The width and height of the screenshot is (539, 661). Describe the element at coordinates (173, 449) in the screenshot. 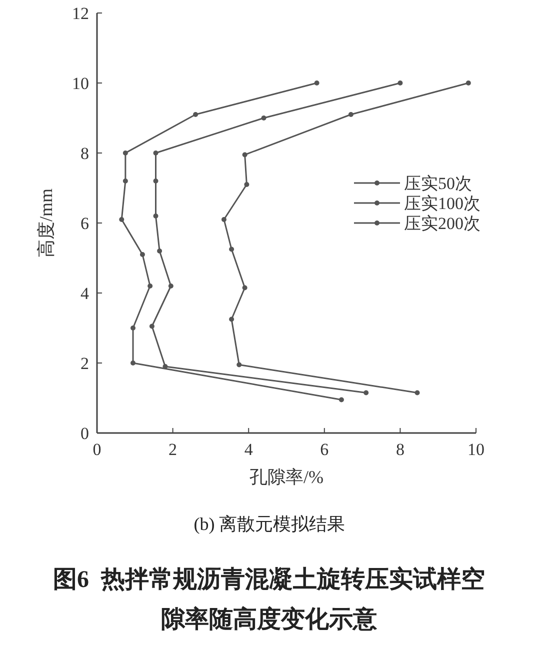

I see `x-tick-label: 2` at that location.